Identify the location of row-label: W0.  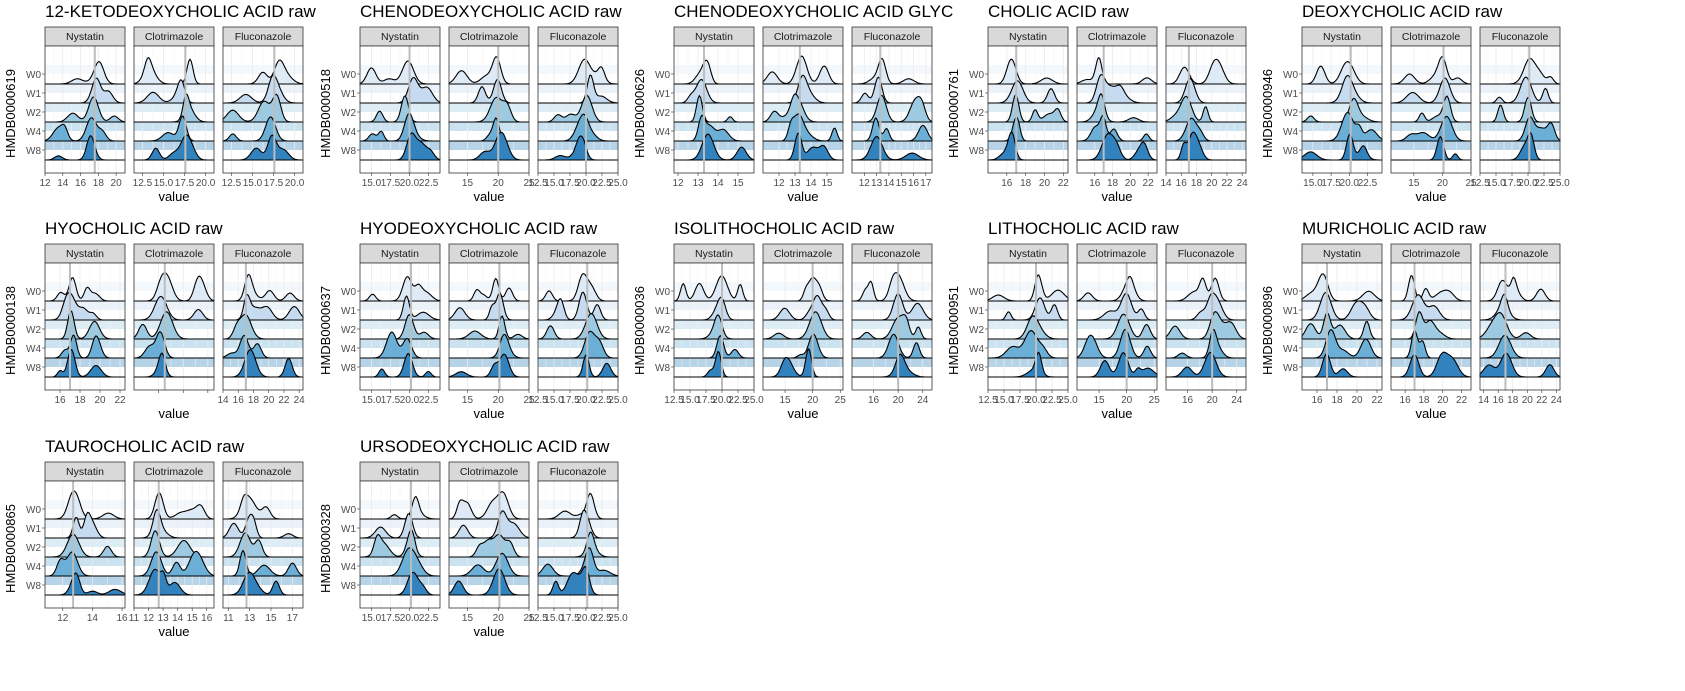
(33, 510).